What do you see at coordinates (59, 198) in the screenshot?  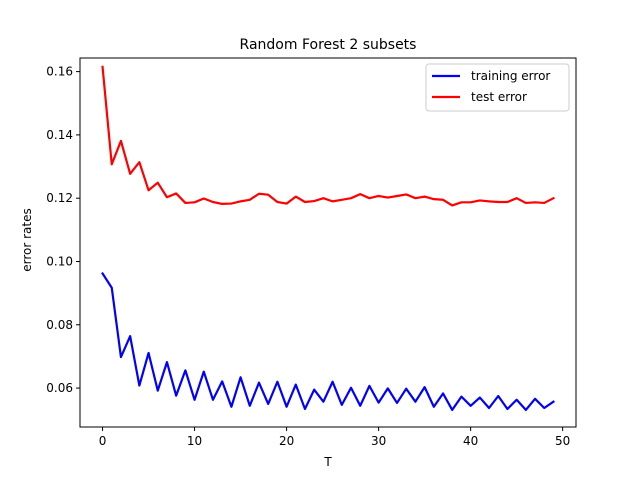 I see `y-tick-label: 0.12` at bounding box center [59, 198].